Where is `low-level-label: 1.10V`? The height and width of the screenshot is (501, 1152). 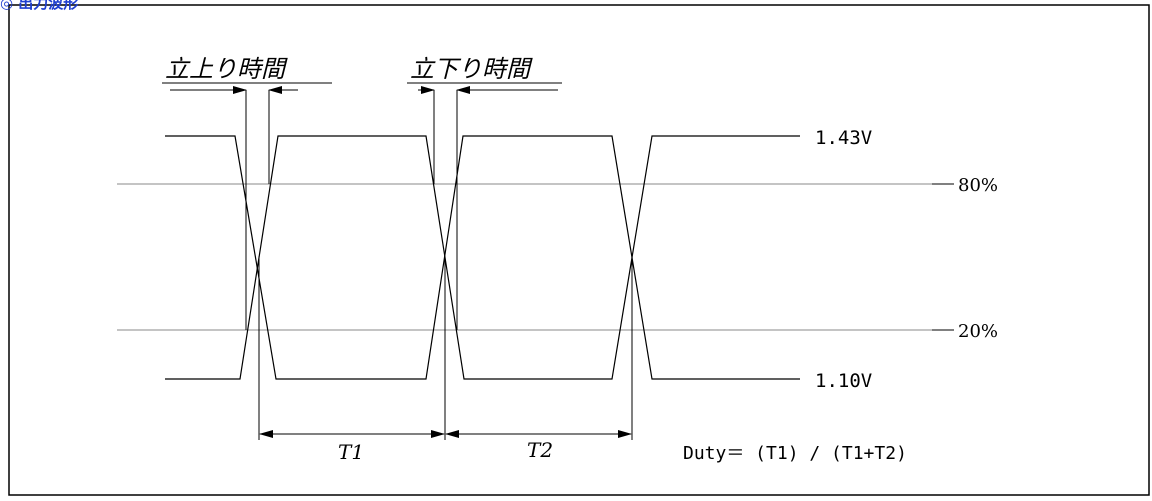 low-level-label: 1.10V is located at coordinates (843, 381).